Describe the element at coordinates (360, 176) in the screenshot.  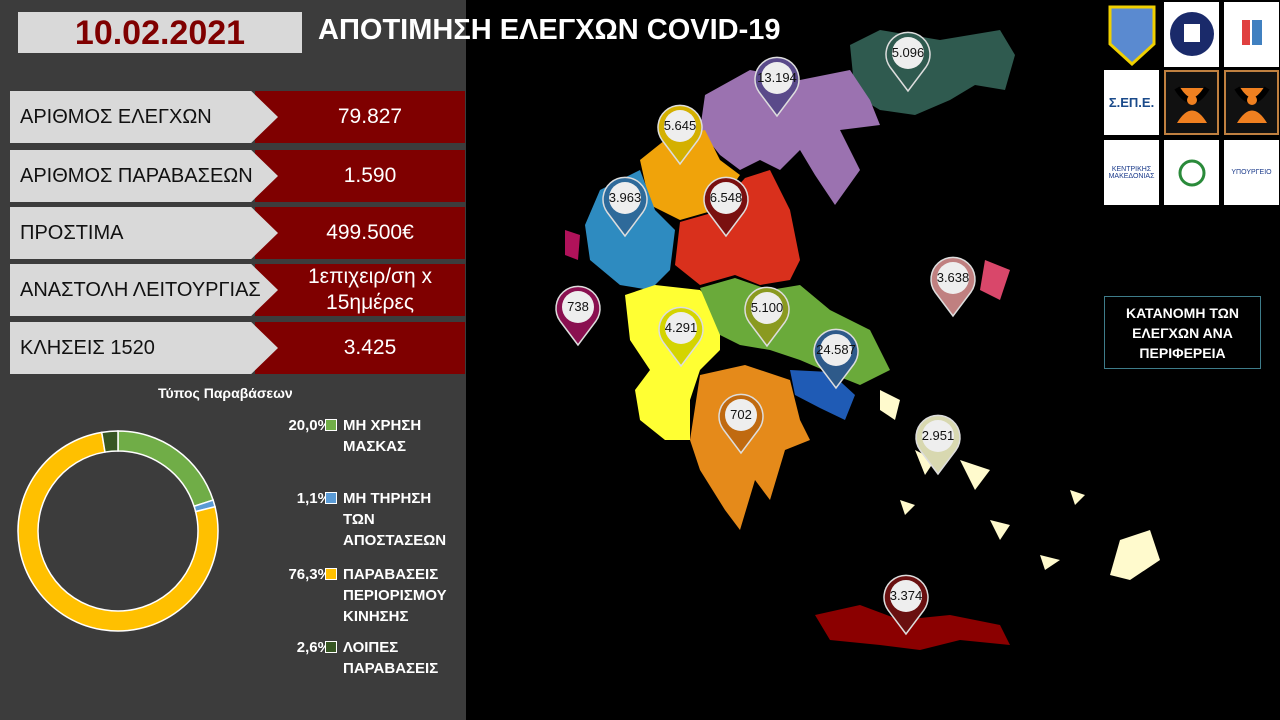
I see `stat-value: 1.590` at that location.